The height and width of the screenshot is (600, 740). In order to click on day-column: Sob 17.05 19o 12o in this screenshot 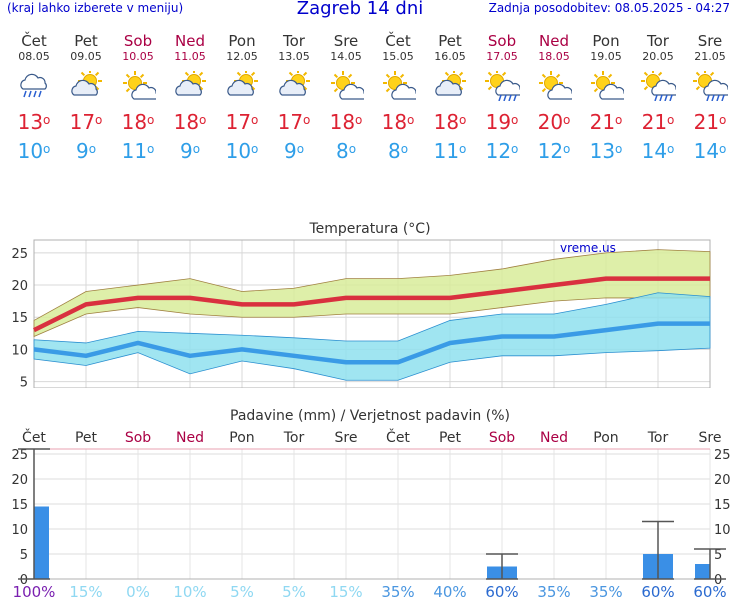, I will do `click(502, 97)`.